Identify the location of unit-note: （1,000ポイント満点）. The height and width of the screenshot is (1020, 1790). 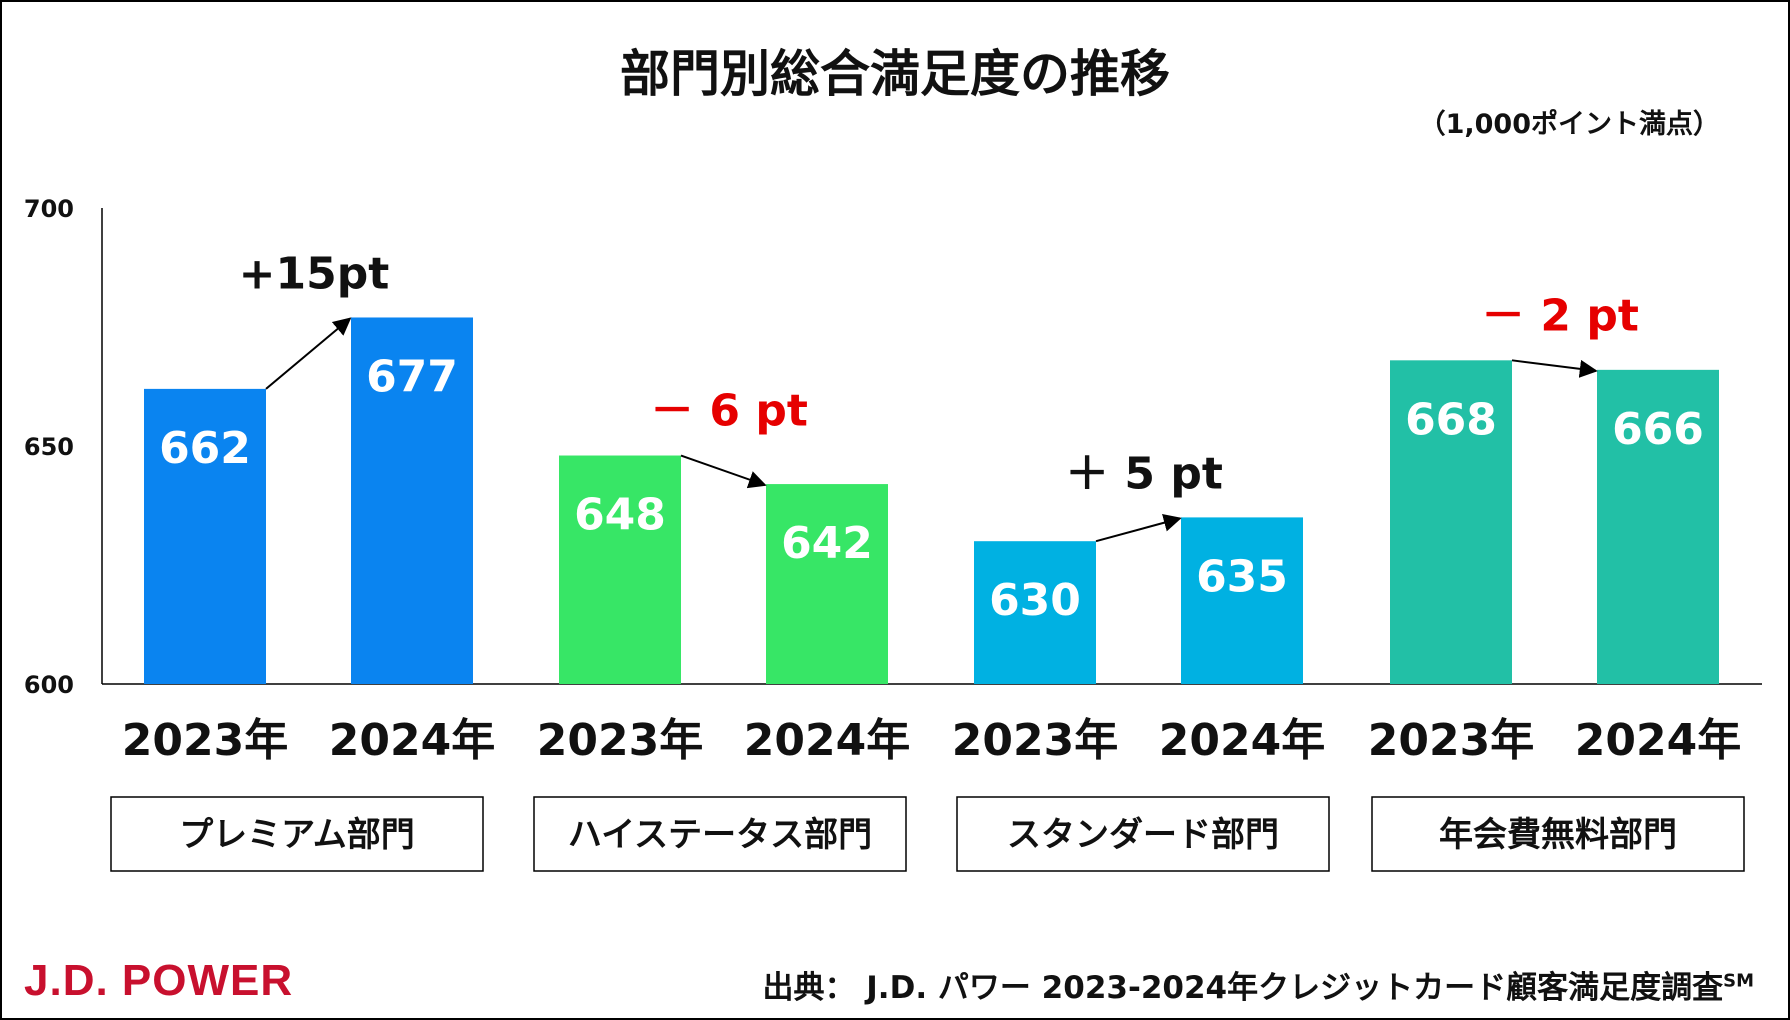
(1569, 124).